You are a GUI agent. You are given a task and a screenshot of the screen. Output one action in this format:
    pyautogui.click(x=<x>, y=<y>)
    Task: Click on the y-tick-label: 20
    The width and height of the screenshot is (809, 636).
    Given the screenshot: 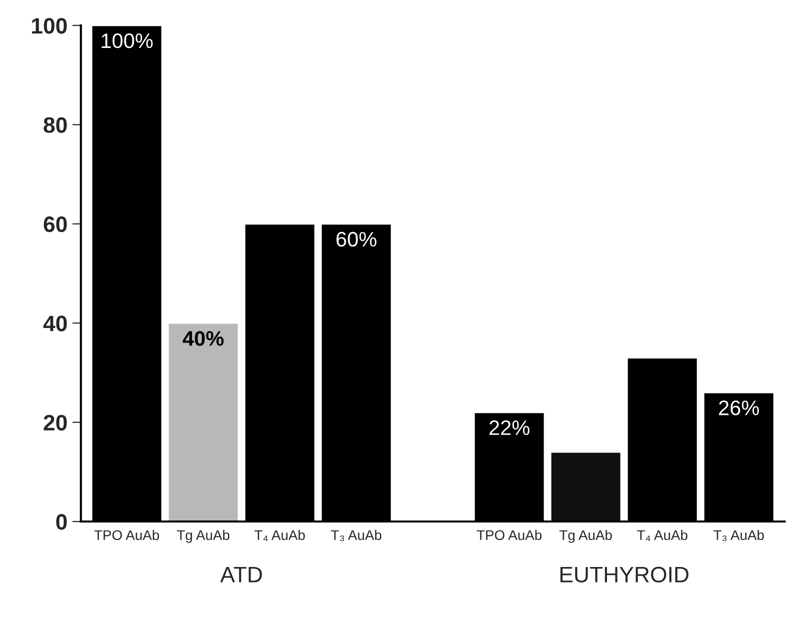 What is the action you would take?
    pyautogui.click(x=55, y=422)
    